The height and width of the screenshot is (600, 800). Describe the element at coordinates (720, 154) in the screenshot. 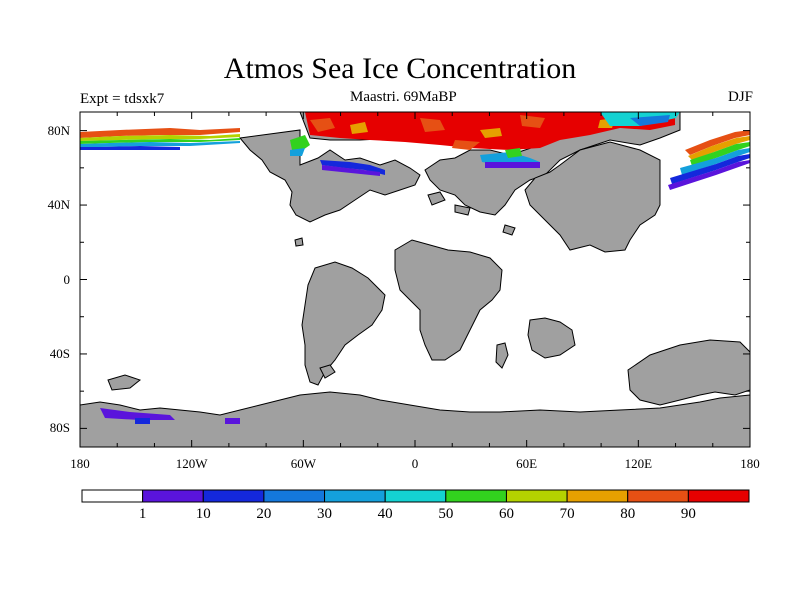

I see `east-pacific-ice-green` at that location.